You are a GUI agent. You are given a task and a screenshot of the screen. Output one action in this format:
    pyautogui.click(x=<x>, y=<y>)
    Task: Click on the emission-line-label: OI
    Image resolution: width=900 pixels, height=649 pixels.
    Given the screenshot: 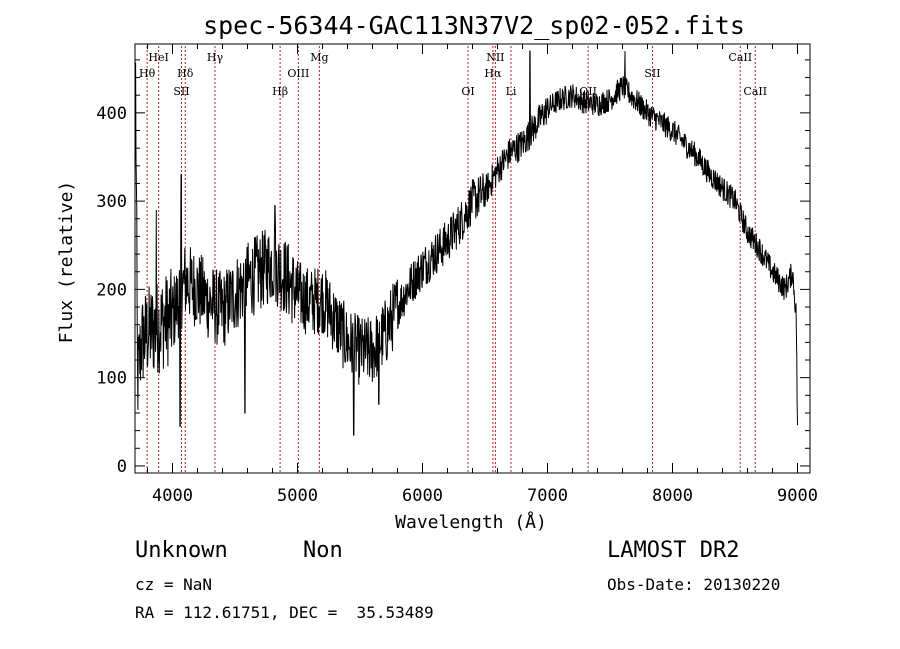 What is the action you would take?
    pyautogui.click(x=467, y=91)
    